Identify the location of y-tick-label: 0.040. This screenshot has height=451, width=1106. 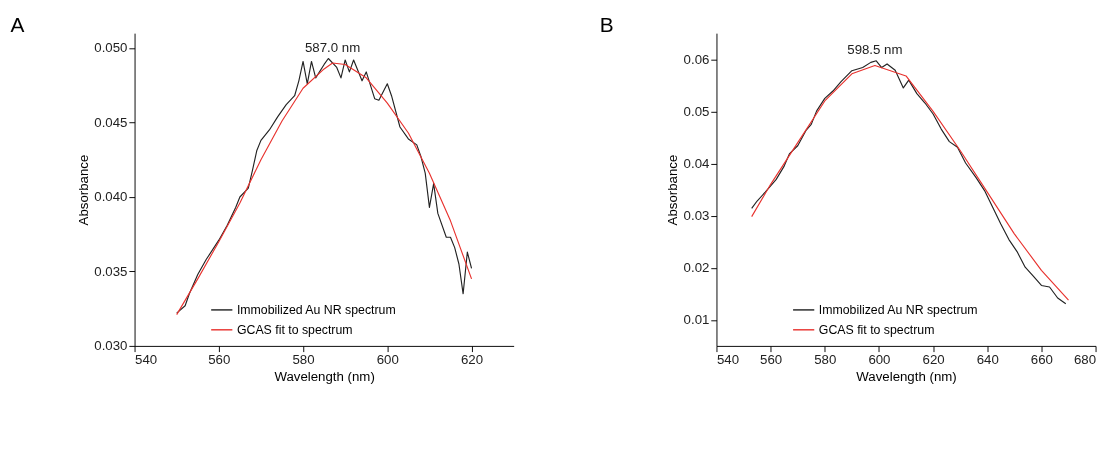
(111, 197).